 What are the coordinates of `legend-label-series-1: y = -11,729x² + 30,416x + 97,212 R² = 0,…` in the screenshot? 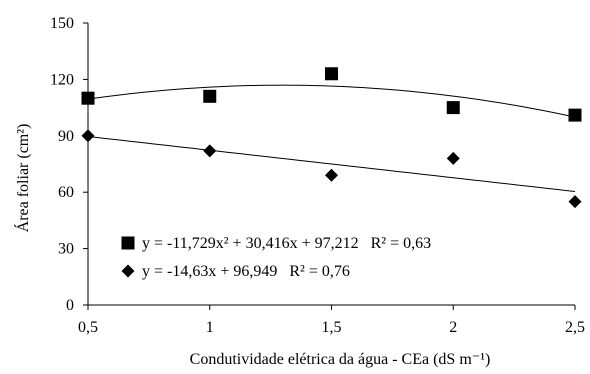 It's located at (286, 243).